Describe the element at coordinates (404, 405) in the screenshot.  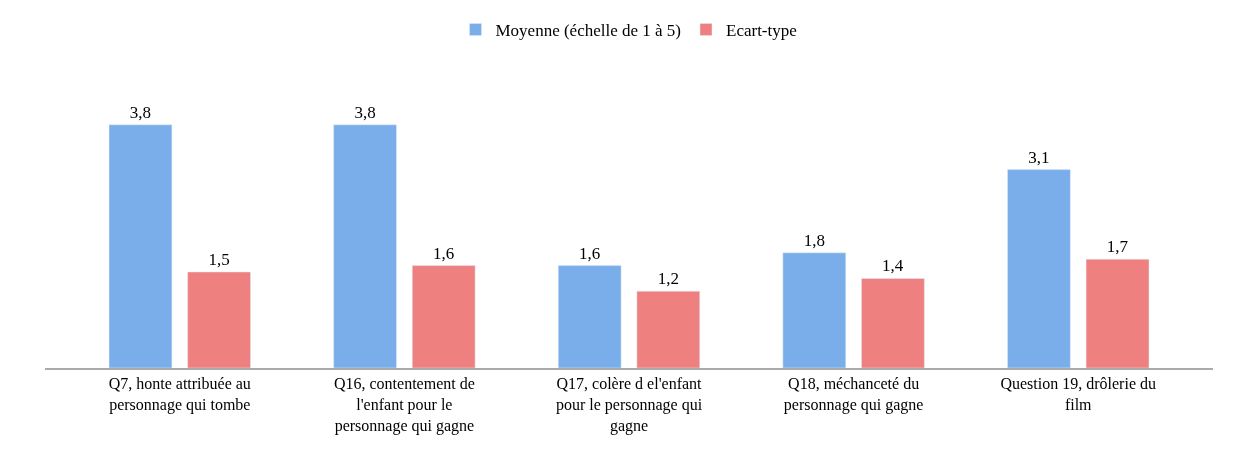
I see `x-tick-label: Q16, contentement de l'enfant pour le personnage qui gagne` at that location.